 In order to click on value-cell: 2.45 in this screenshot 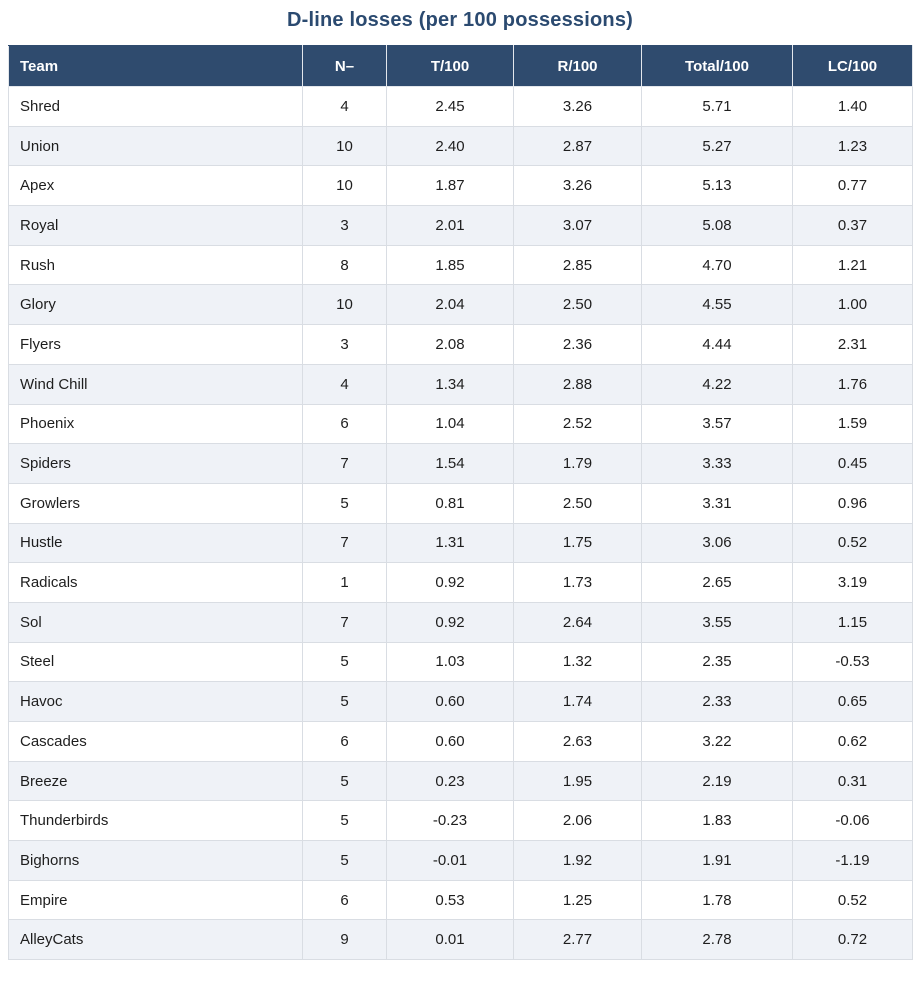, I will do `click(450, 106)`.